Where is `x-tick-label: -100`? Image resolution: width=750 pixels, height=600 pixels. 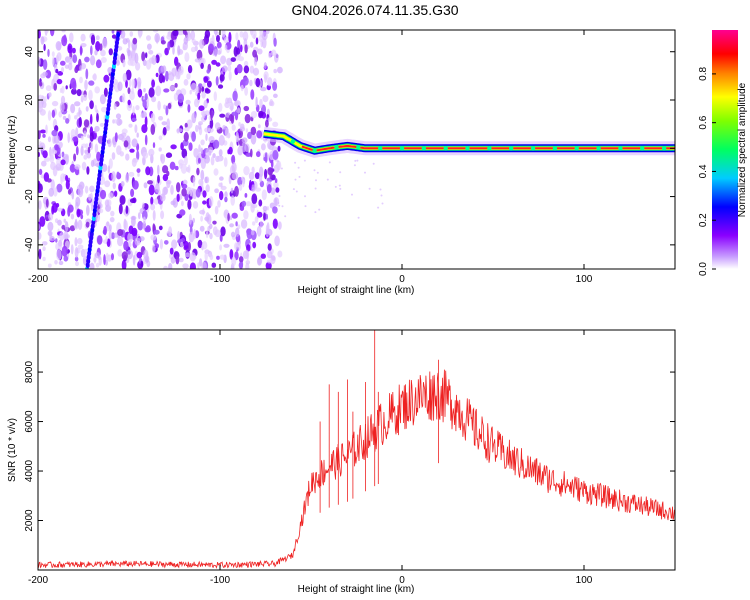 x-tick-label: -100 is located at coordinates (220, 279).